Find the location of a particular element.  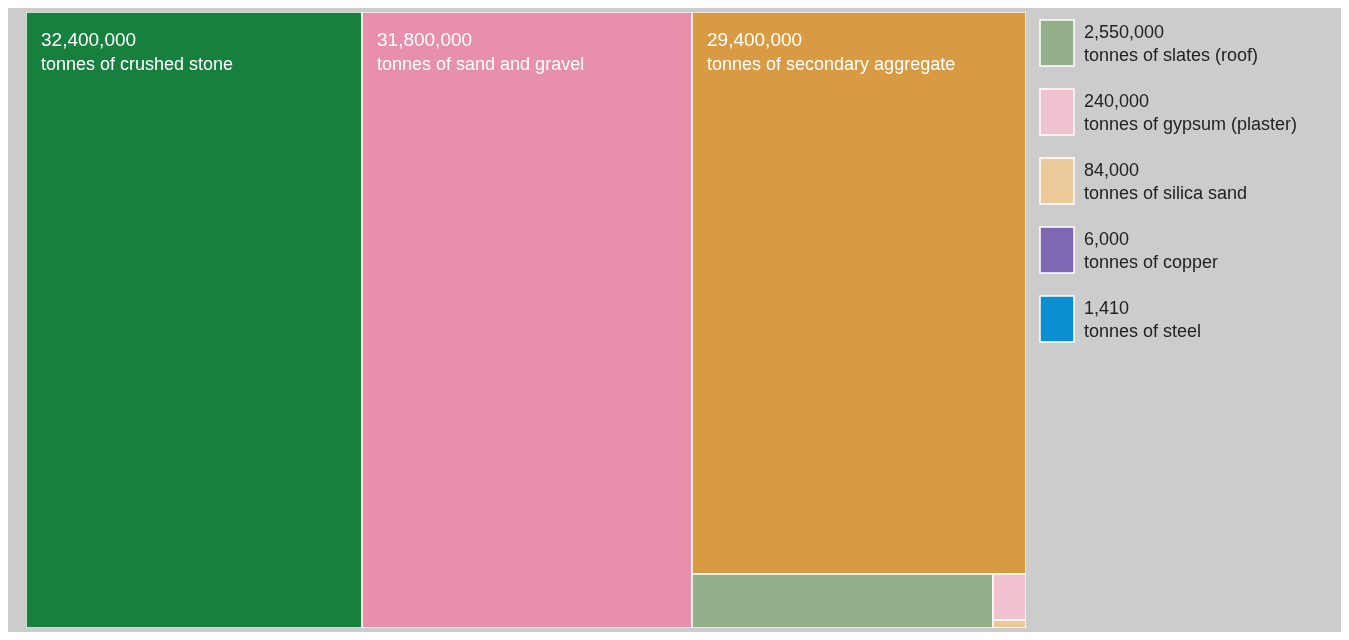

category-label: tonnes of secondary aggregate is located at coordinates (831, 64).